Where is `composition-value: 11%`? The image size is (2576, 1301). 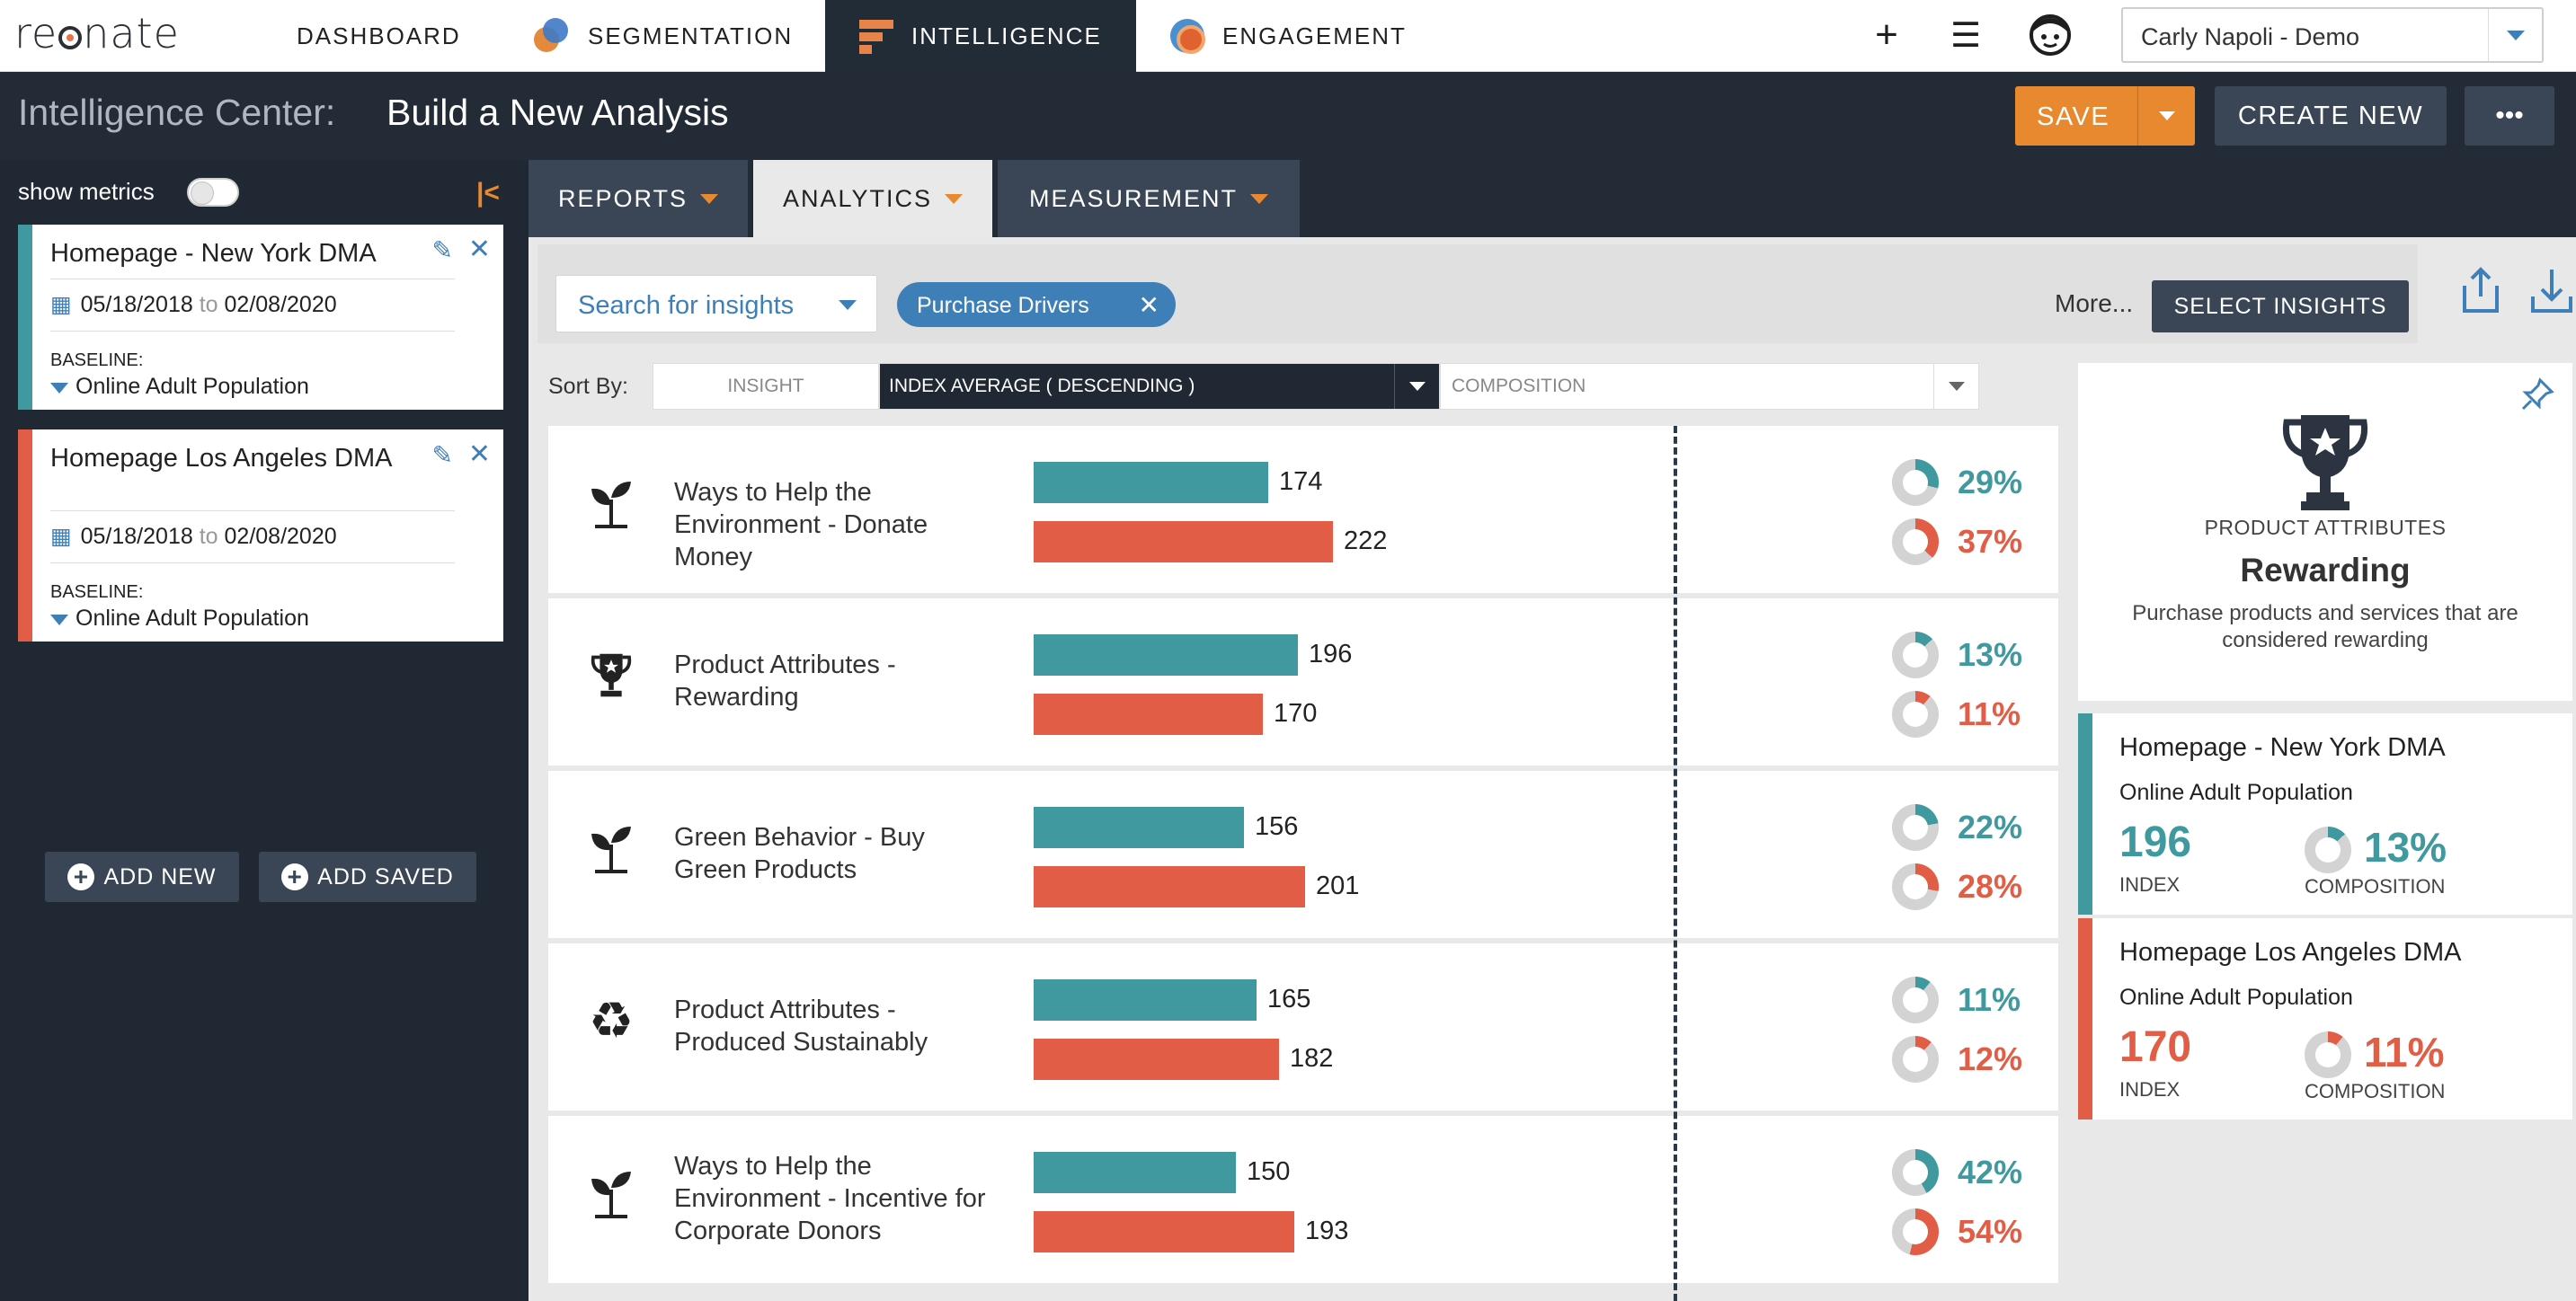
composition-value: 11% is located at coordinates (1989, 999).